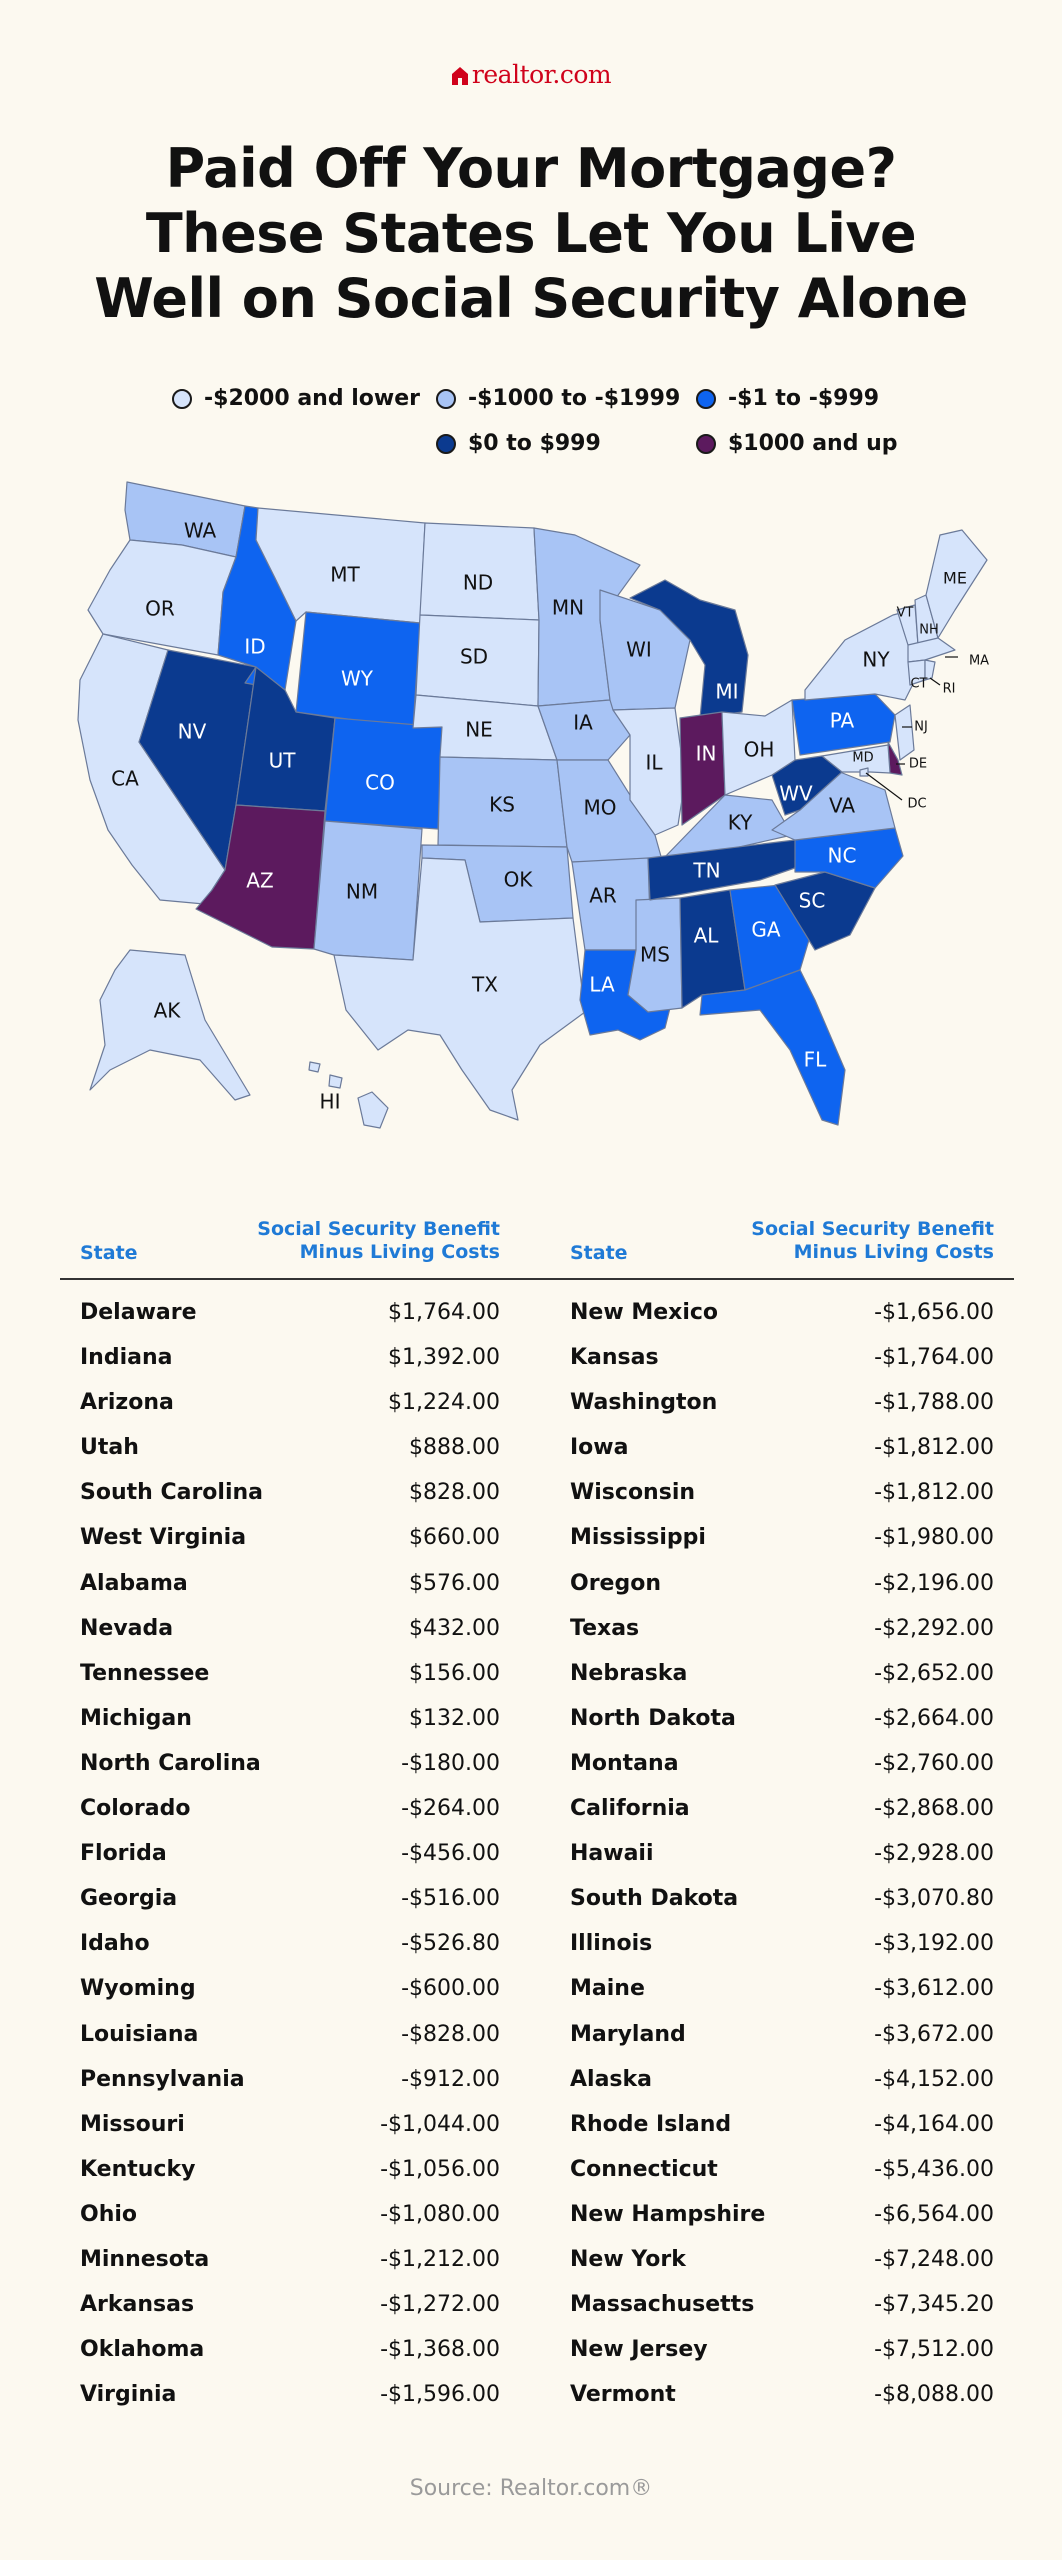  I want to click on table-row: North Carolina -$180.00, so click(290, 1773).